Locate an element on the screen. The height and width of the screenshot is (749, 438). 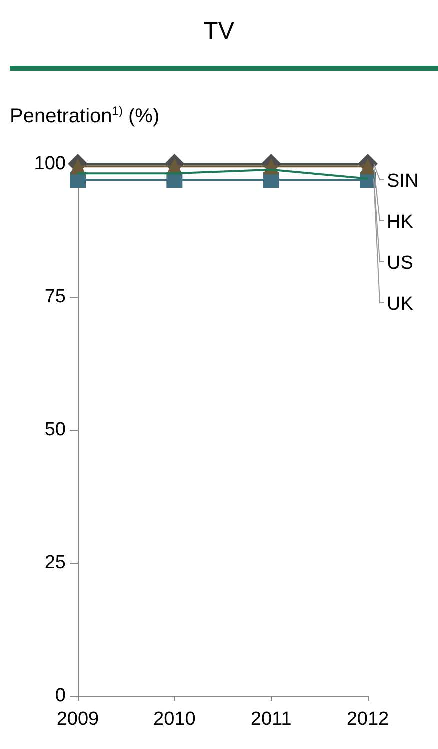
text: UK is located at coordinates (400, 304).